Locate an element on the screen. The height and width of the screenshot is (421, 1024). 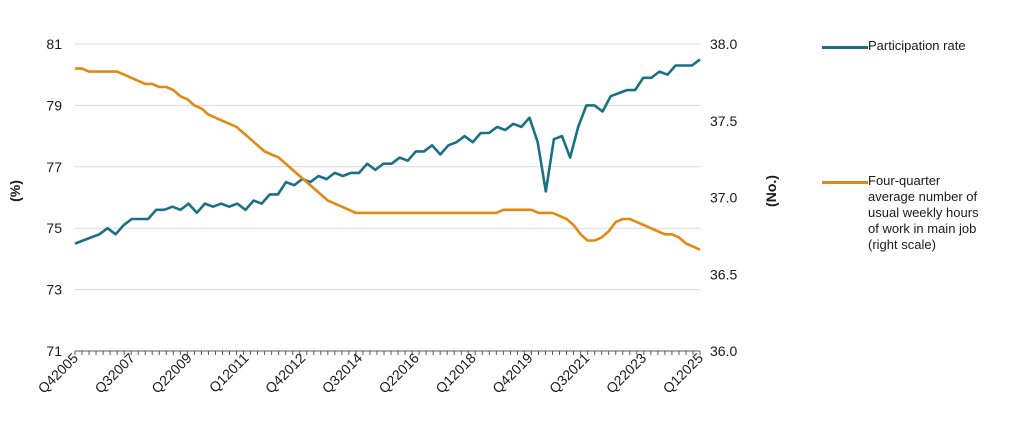
right-tick-label: 37.5 is located at coordinates (723, 121).